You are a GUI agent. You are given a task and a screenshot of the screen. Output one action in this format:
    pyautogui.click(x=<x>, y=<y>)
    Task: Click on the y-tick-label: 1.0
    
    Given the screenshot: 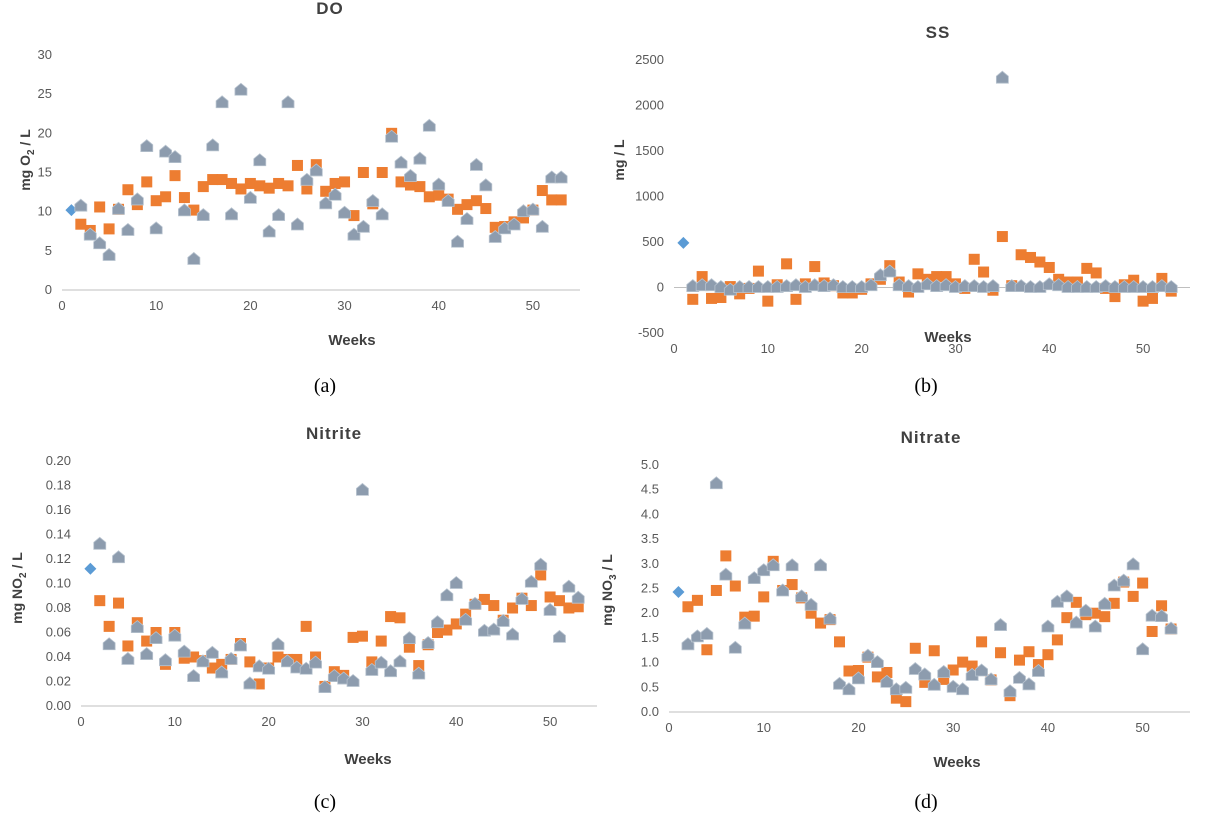 What is the action you would take?
    pyautogui.click(x=650, y=662)
    